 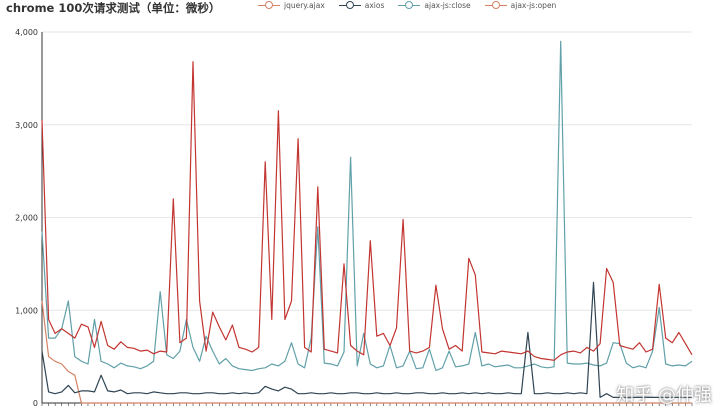 I want to click on y-tick-label: 1,000, so click(x=26, y=310).